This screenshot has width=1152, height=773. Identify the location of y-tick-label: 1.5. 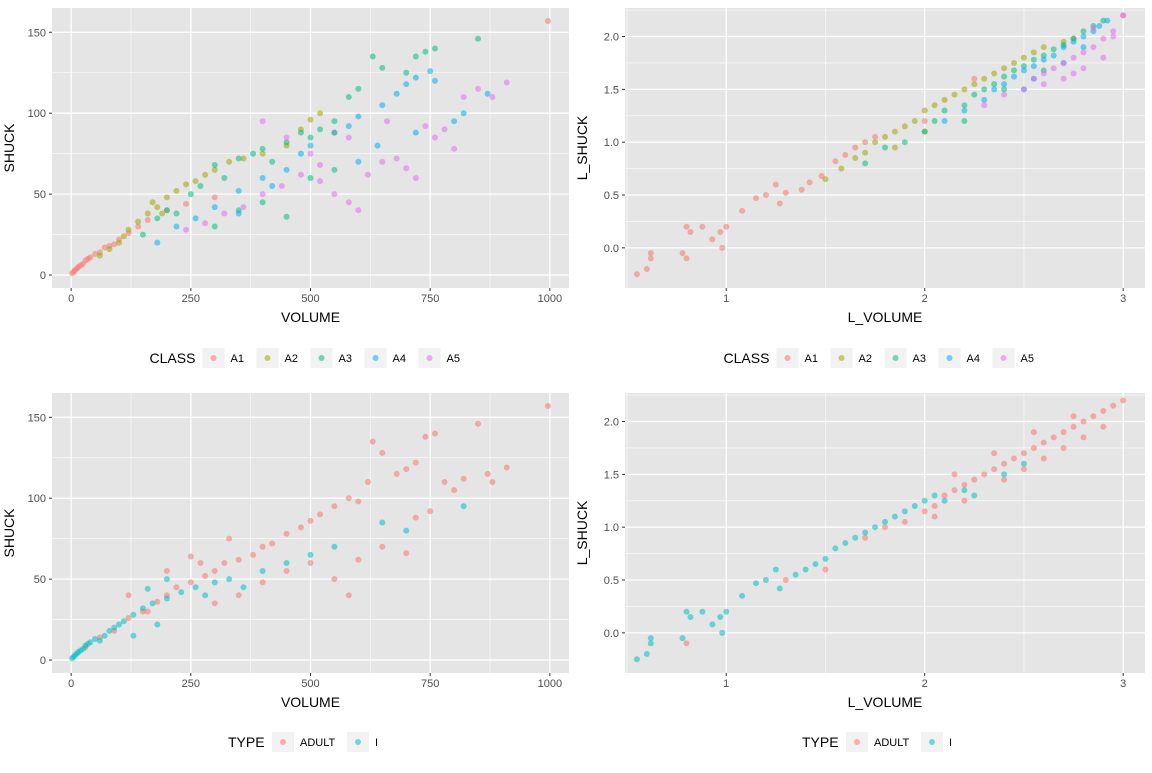
(611, 475).